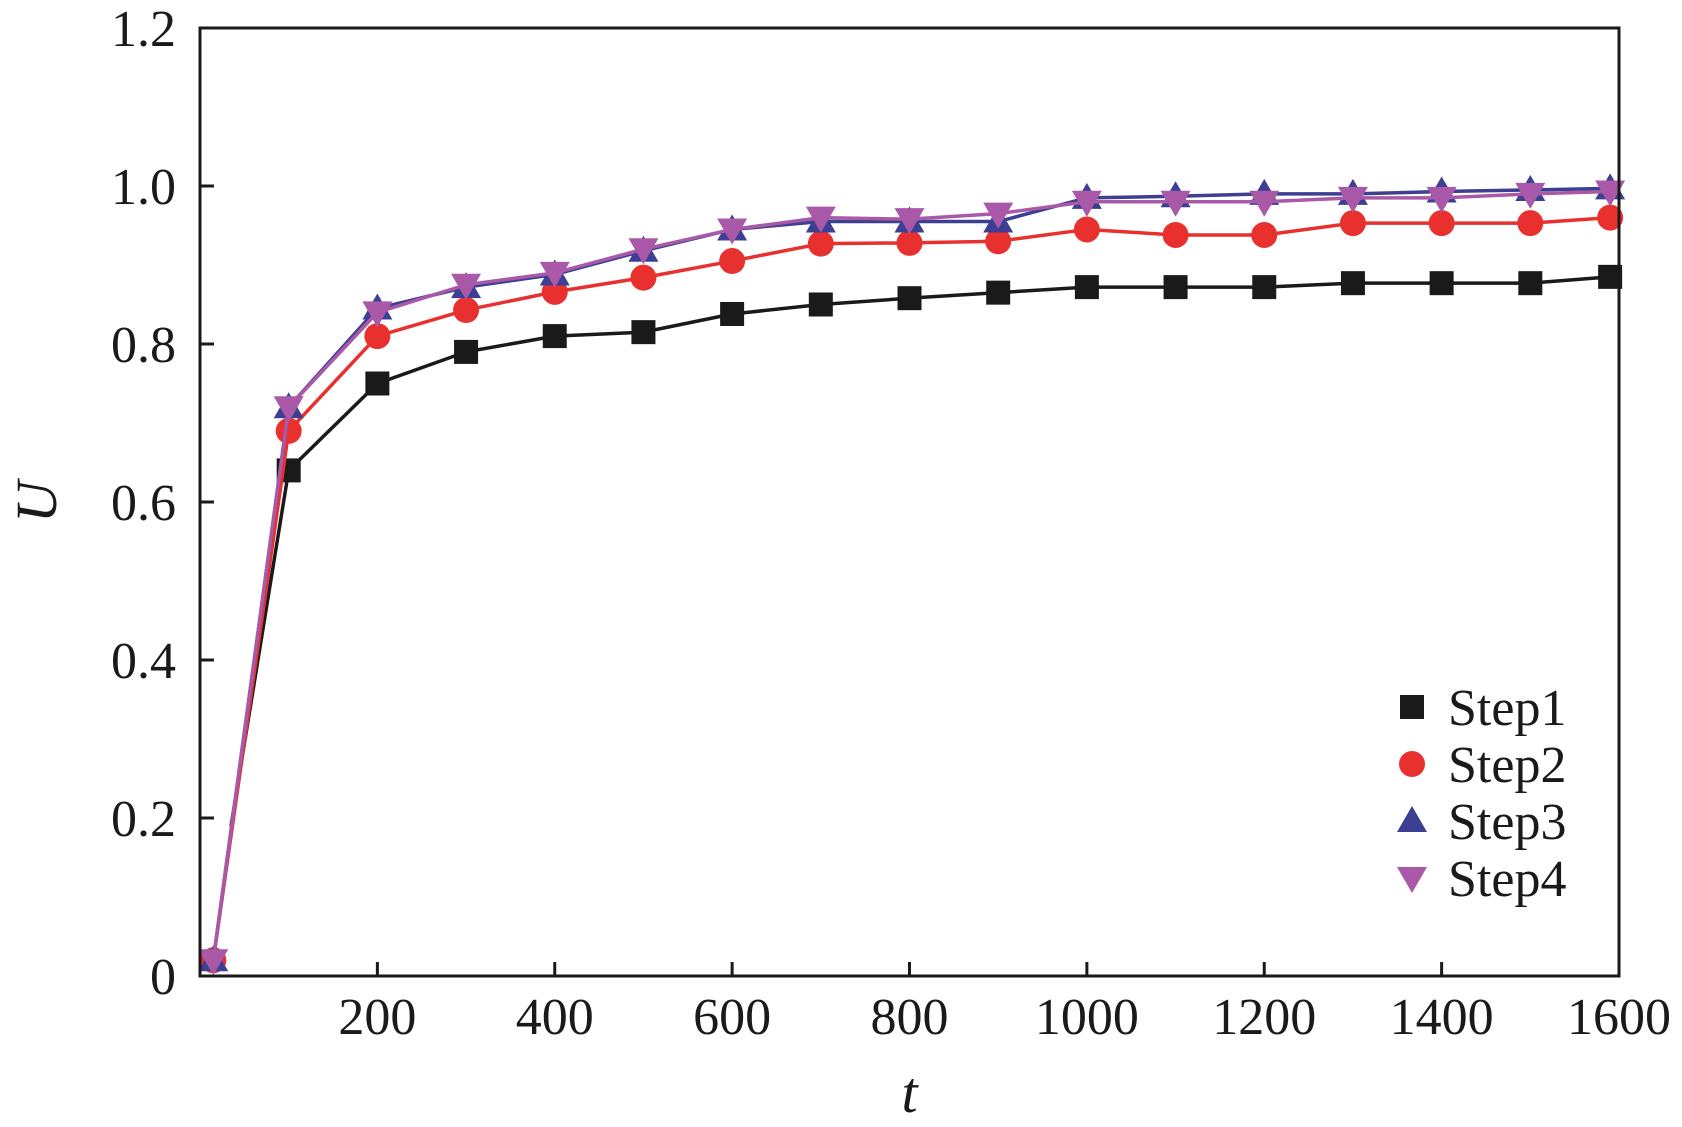  What do you see at coordinates (1507, 879) in the screenshot?
I see `legend-label-step4: Step4` at bounding box center [1507, 879].